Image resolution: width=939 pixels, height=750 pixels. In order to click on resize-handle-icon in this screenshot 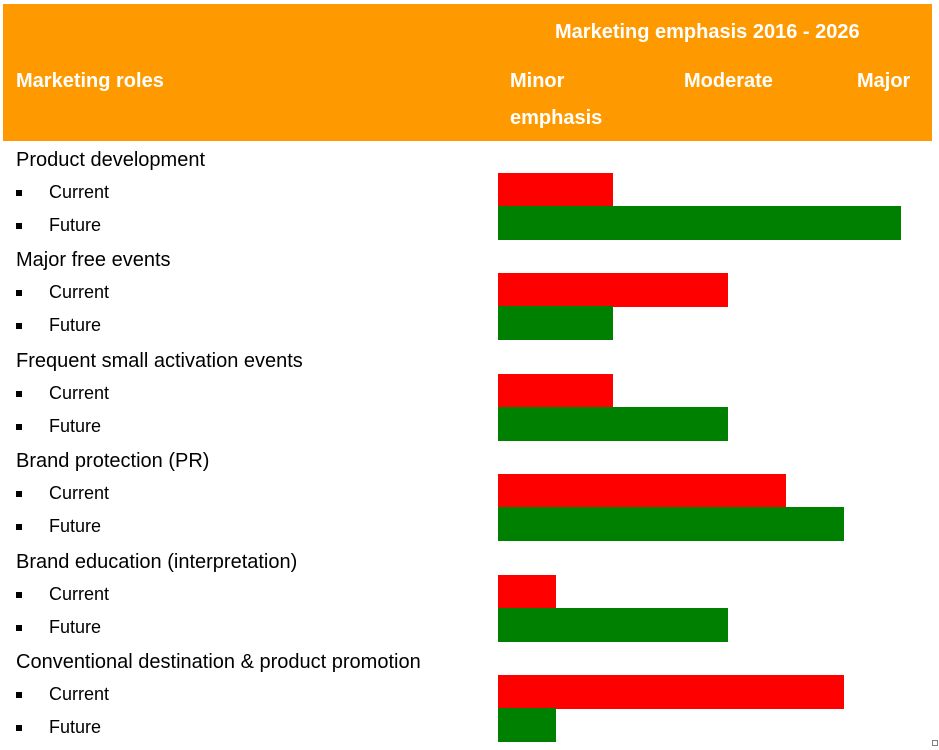, I will do `click(935, 743)`.